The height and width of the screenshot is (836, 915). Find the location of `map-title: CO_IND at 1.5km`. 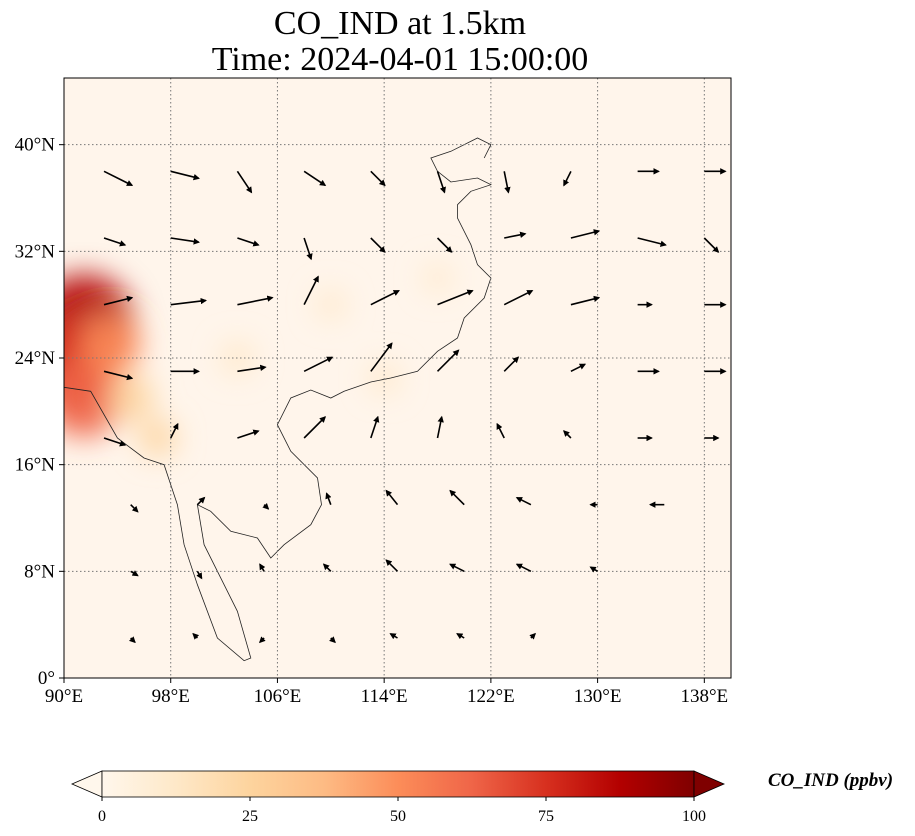

map-title: CO_IND at 1.5km is located at coordinates (400, 23).